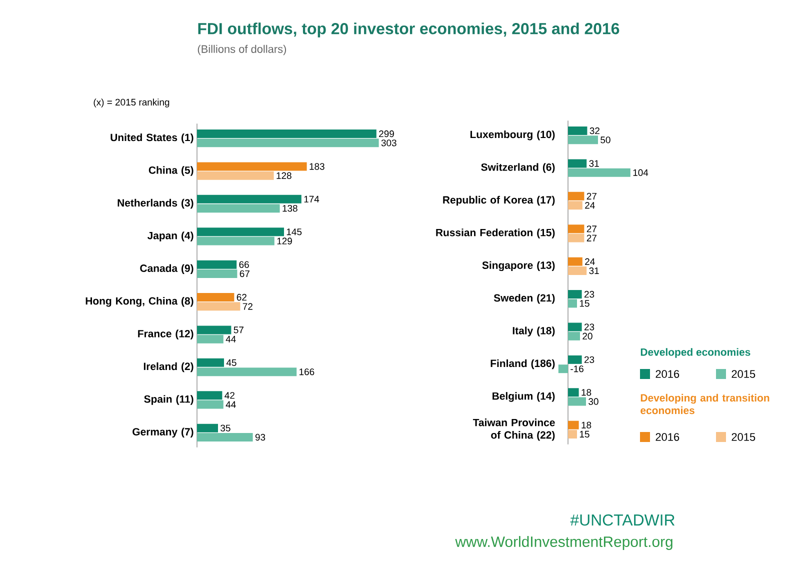  I want to click on data-label: 42, so click(229, 395).